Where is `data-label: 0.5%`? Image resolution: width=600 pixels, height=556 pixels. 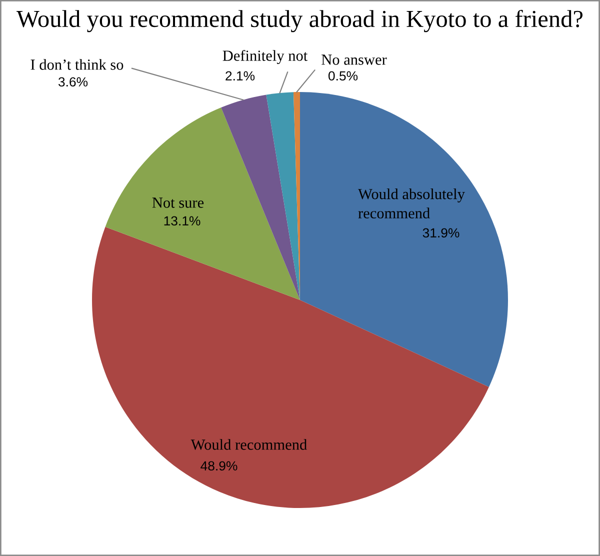 data-label: 0.5% is located at coordinates (343, 76).